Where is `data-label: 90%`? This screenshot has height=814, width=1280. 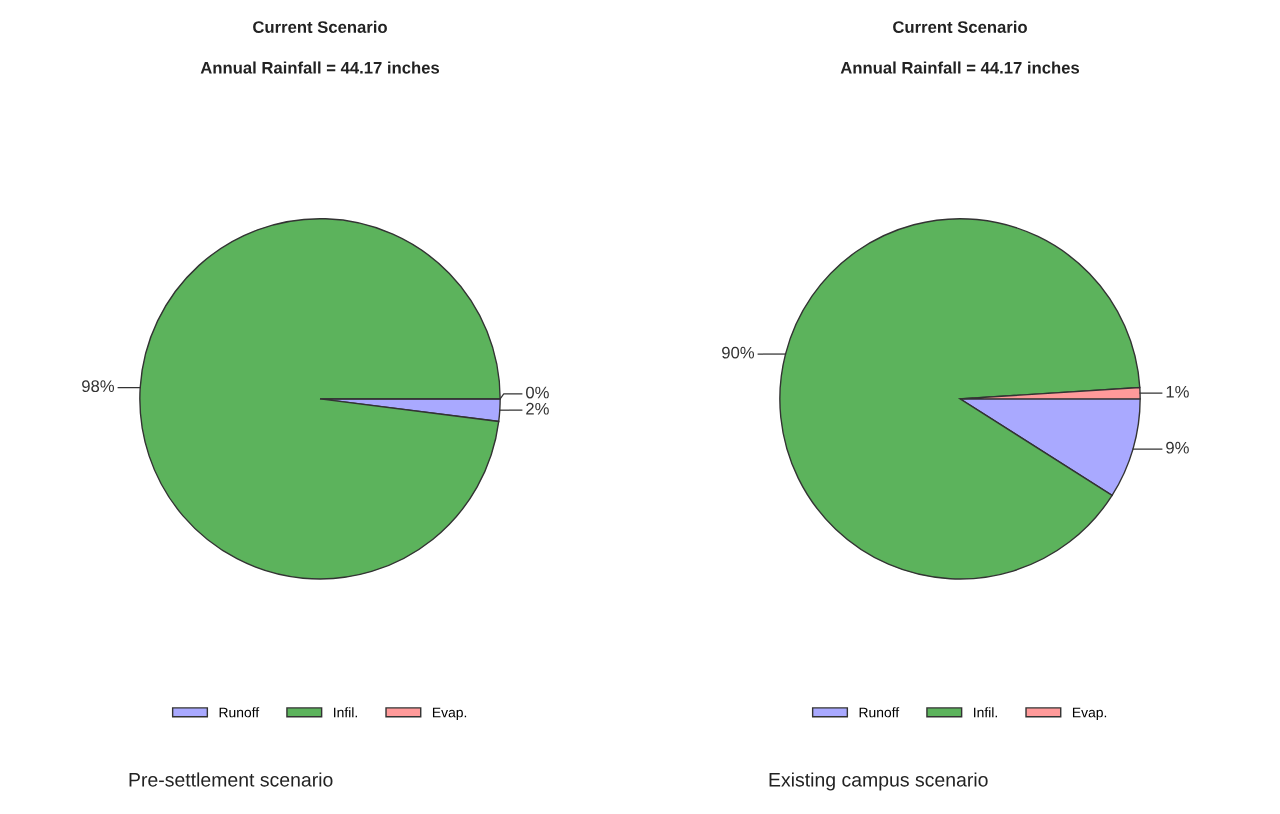 data-label: 90% is located at coordinates (738, 352).